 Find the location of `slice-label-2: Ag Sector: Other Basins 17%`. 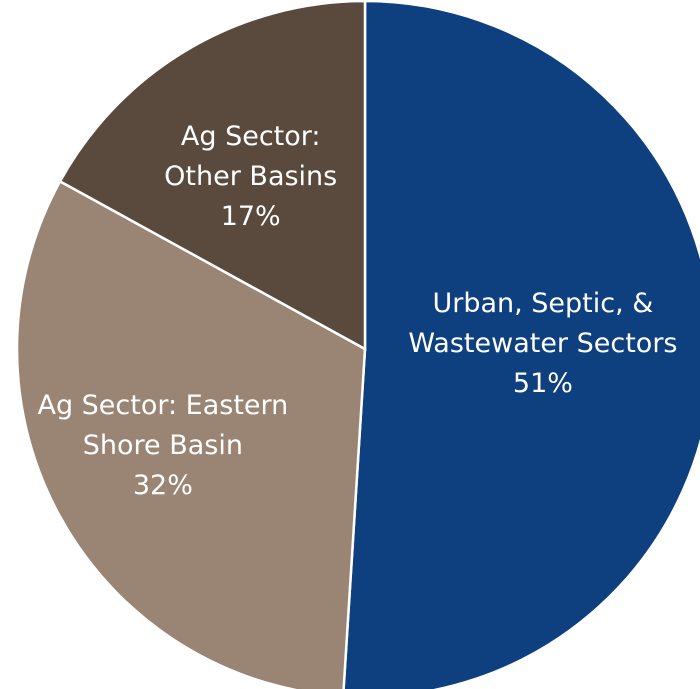

slice-label-2: Ag Sector: Other Basins 17% is located at coordinates (250, 176).